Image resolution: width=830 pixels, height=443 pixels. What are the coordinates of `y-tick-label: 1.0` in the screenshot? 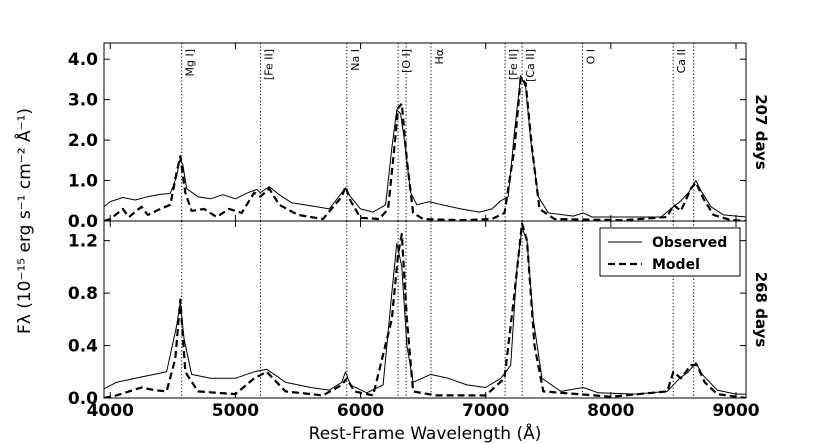 It's located at (83, 182).